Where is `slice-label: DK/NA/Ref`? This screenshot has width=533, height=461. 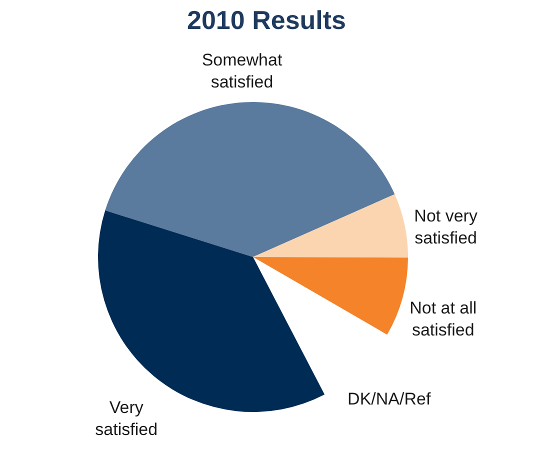 slice-label: DK/NA/Ref is located at coordinates (389, 398).